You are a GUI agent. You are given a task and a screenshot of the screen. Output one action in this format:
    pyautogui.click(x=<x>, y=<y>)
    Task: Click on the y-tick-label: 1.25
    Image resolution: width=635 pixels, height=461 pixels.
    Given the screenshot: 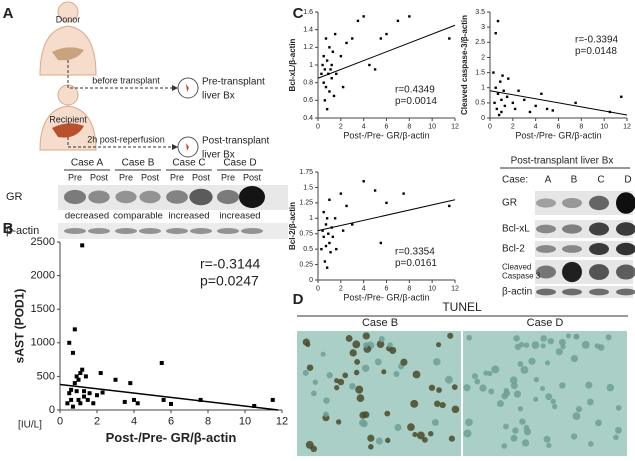 What is the action you would take?
    pyautogui.click(x=306, y=203)
    